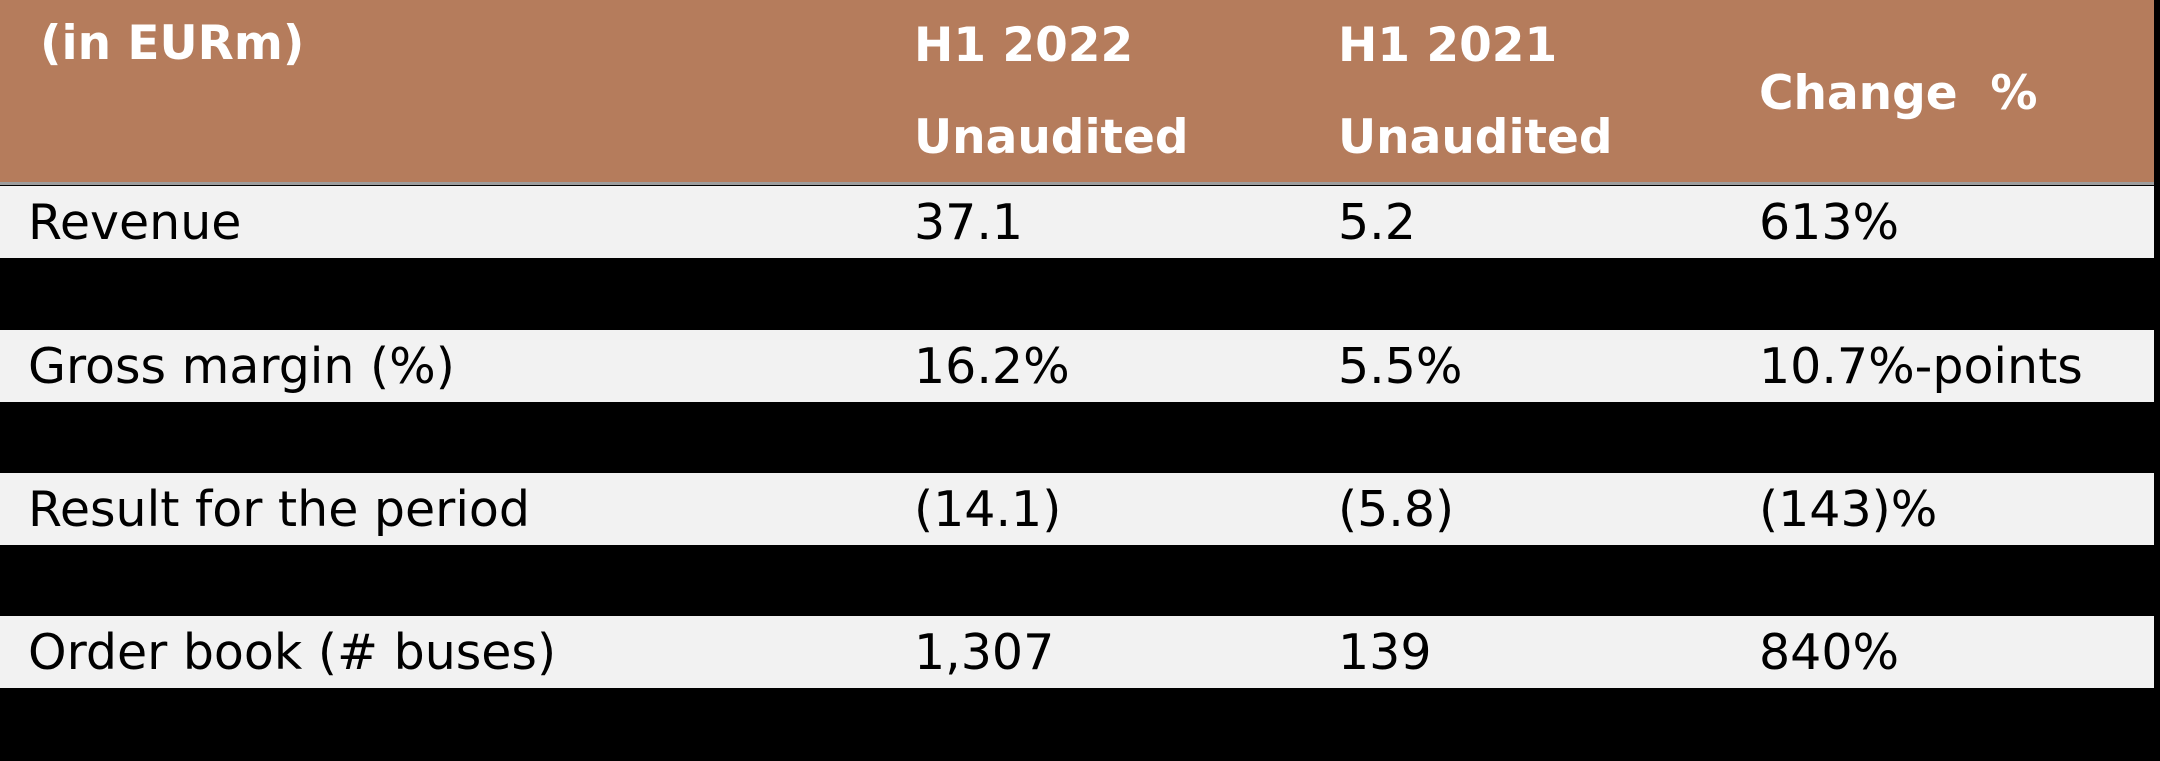 The width and height of the screenshot is (2160, 761). I want to click on col-h1-2022-note: Unaudited, so click(1051, 137).